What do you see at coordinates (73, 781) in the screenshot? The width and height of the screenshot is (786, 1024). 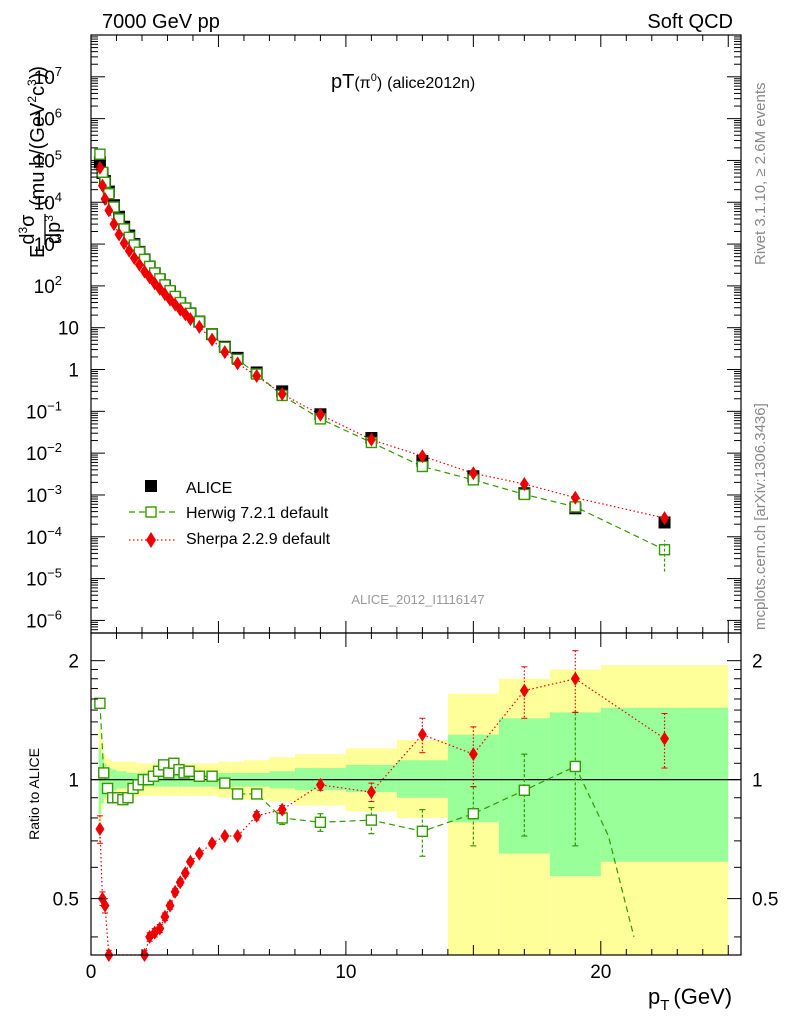 I see `ratio-y-tick-label: 1` at bounding box center [73, 781].